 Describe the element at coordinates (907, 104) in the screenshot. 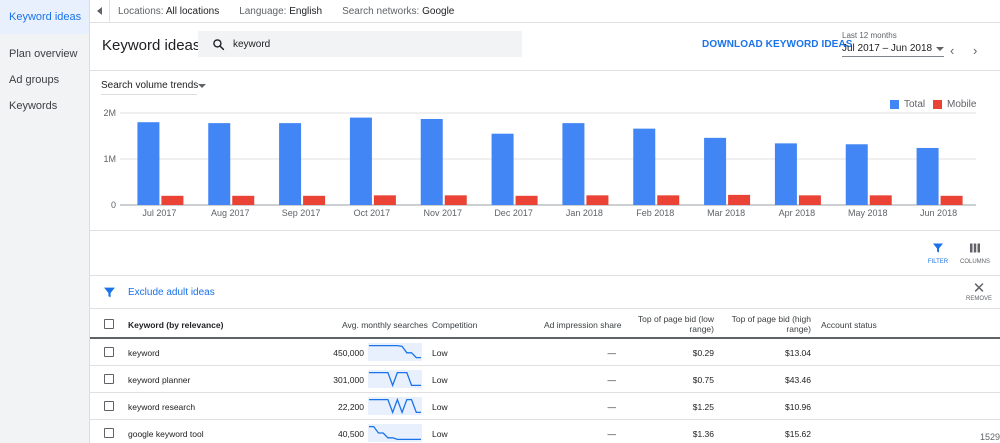

I see `legend-total: Total` at that location.